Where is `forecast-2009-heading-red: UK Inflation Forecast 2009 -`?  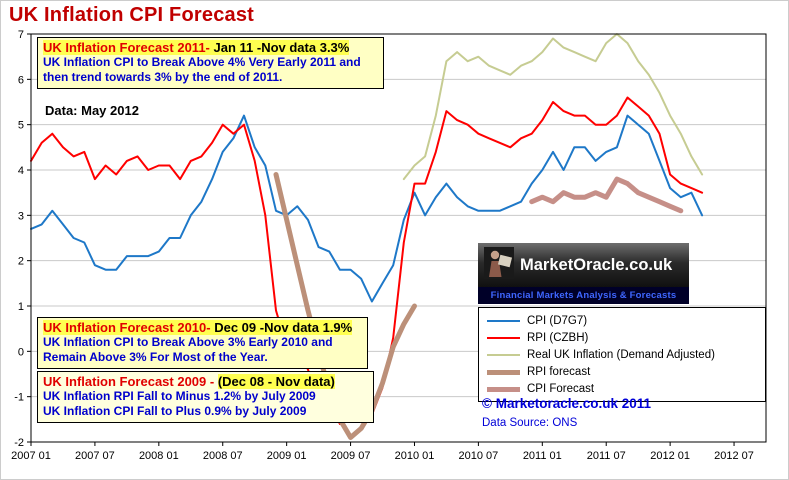 forecast-2009-heading-red: UK Inflation Forecast 2009 - is located at coordinates (130, 381).